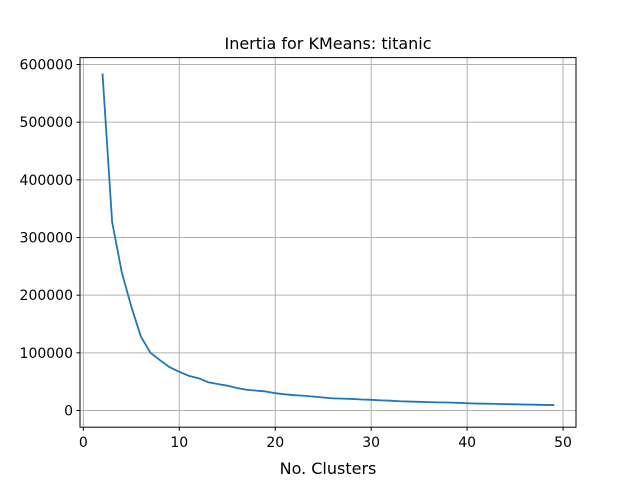 This screenshot has height=480, width=640. Describe the element at coordinates (371, 443) in the screenshot. I see `x-tick-label: 30` at that location.